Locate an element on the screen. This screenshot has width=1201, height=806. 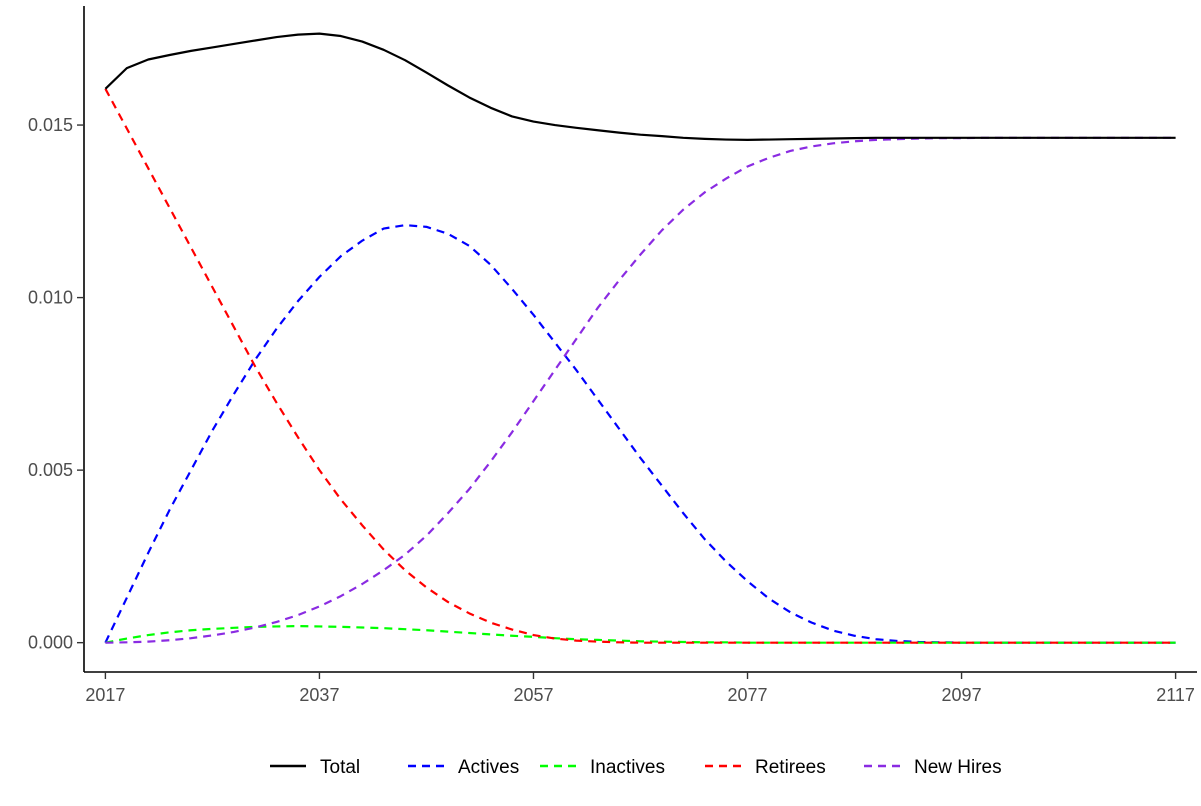
x-tick-label: 2117 is located at coordinates (1175, 695).